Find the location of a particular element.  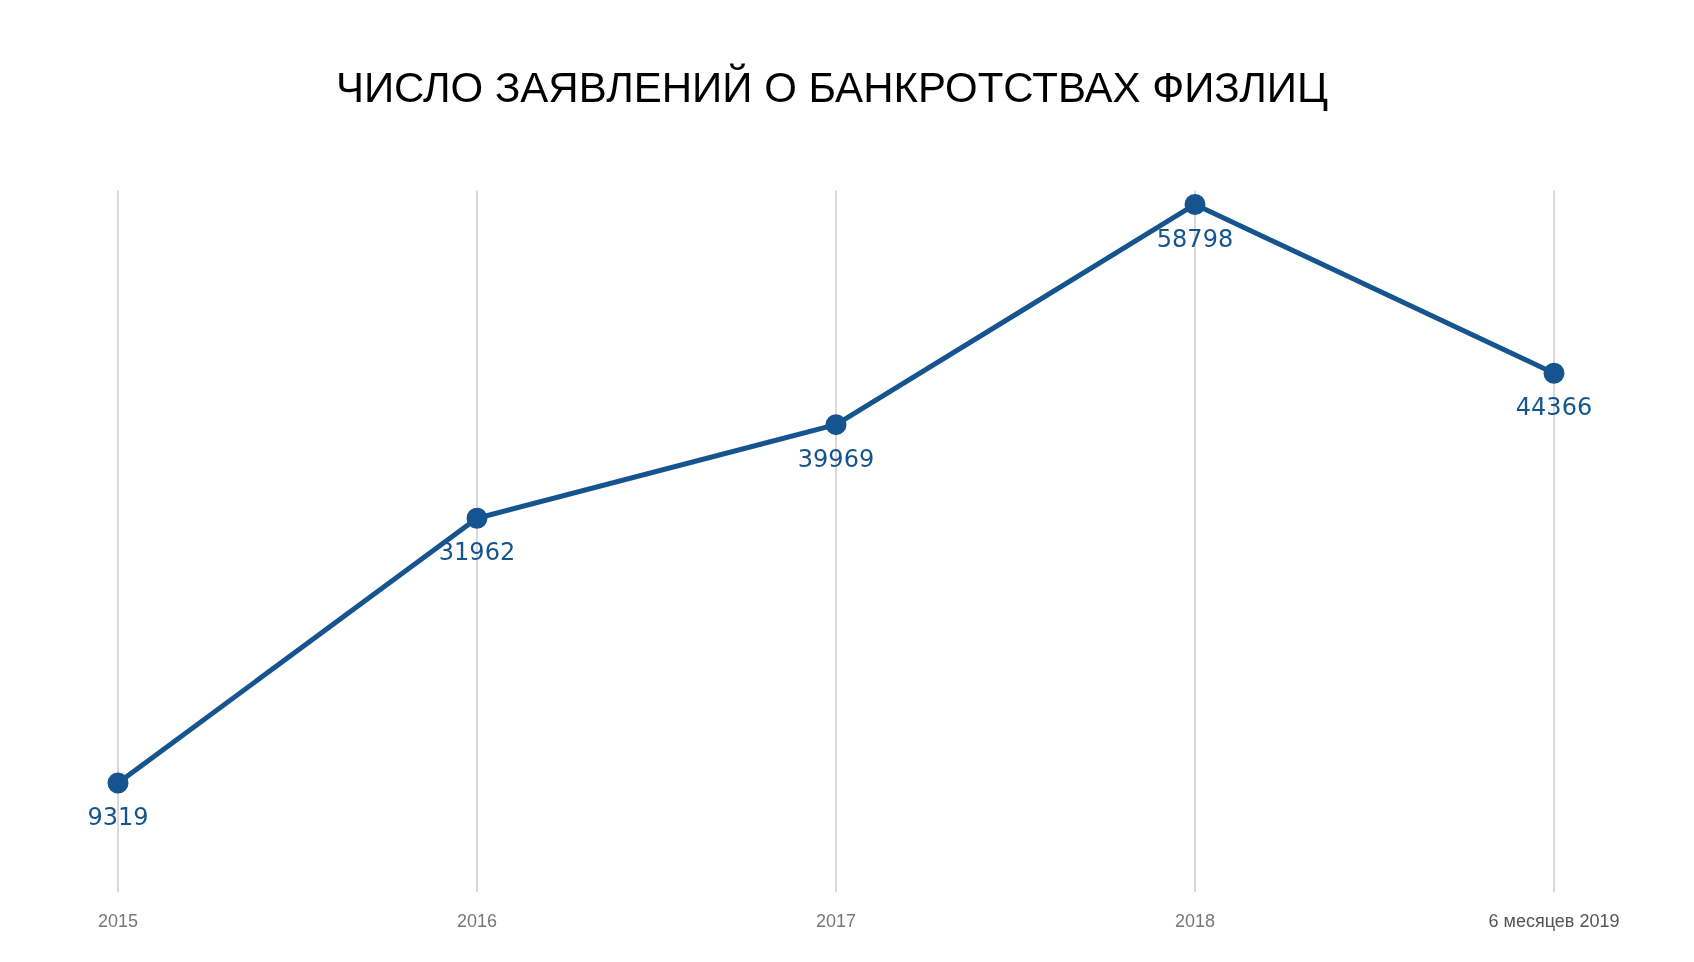

chart-title: ЧИСЛО ЗАЯВЛЕНИЙ О БАНКРОТСТВАХ ФИЗЛИЦ is located at coordinates (832, 86).